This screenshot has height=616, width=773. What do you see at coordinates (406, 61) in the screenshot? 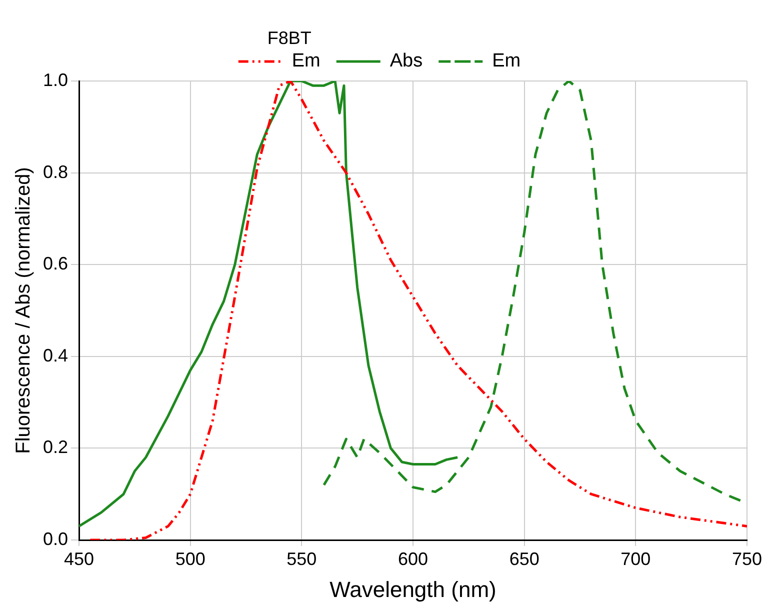
I see `legend-label: Abs` at bounding box center [406, 61].